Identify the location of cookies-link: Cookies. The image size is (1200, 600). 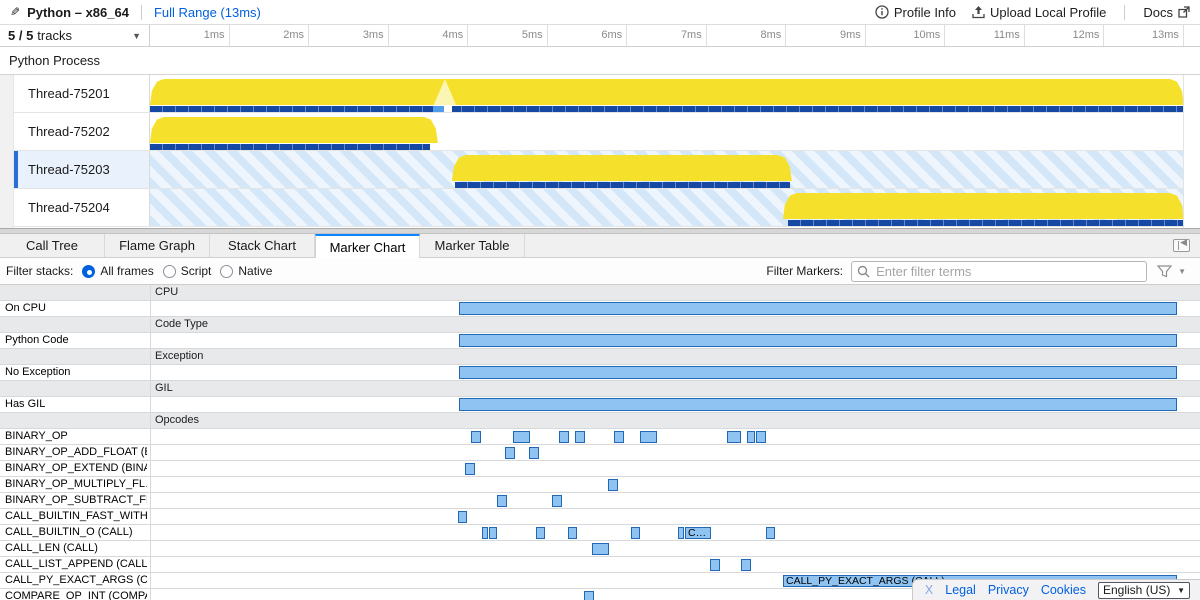
(1063, 590).